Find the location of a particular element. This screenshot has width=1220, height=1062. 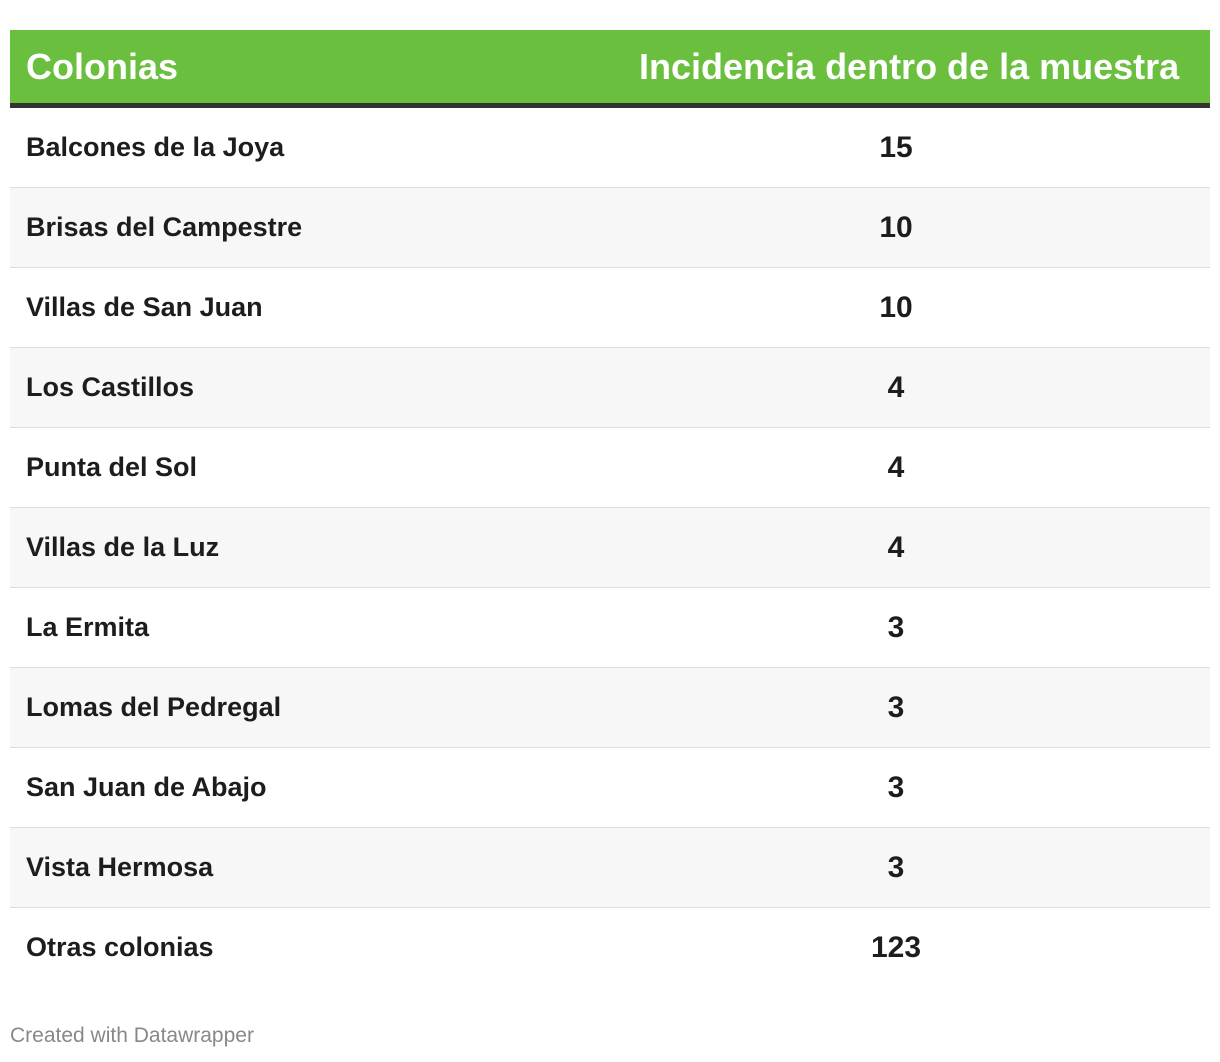

row-colonia-name: Villas de la Luz is located at coordinates (123, 547).